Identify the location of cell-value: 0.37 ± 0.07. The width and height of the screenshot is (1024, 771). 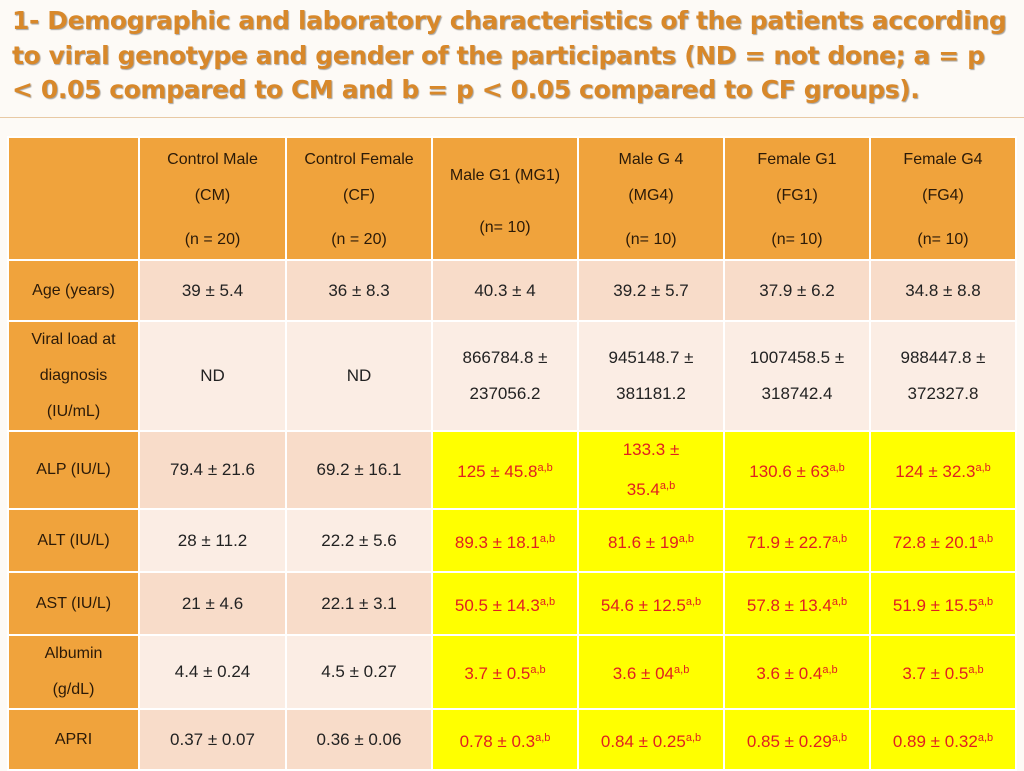
(212, 739).